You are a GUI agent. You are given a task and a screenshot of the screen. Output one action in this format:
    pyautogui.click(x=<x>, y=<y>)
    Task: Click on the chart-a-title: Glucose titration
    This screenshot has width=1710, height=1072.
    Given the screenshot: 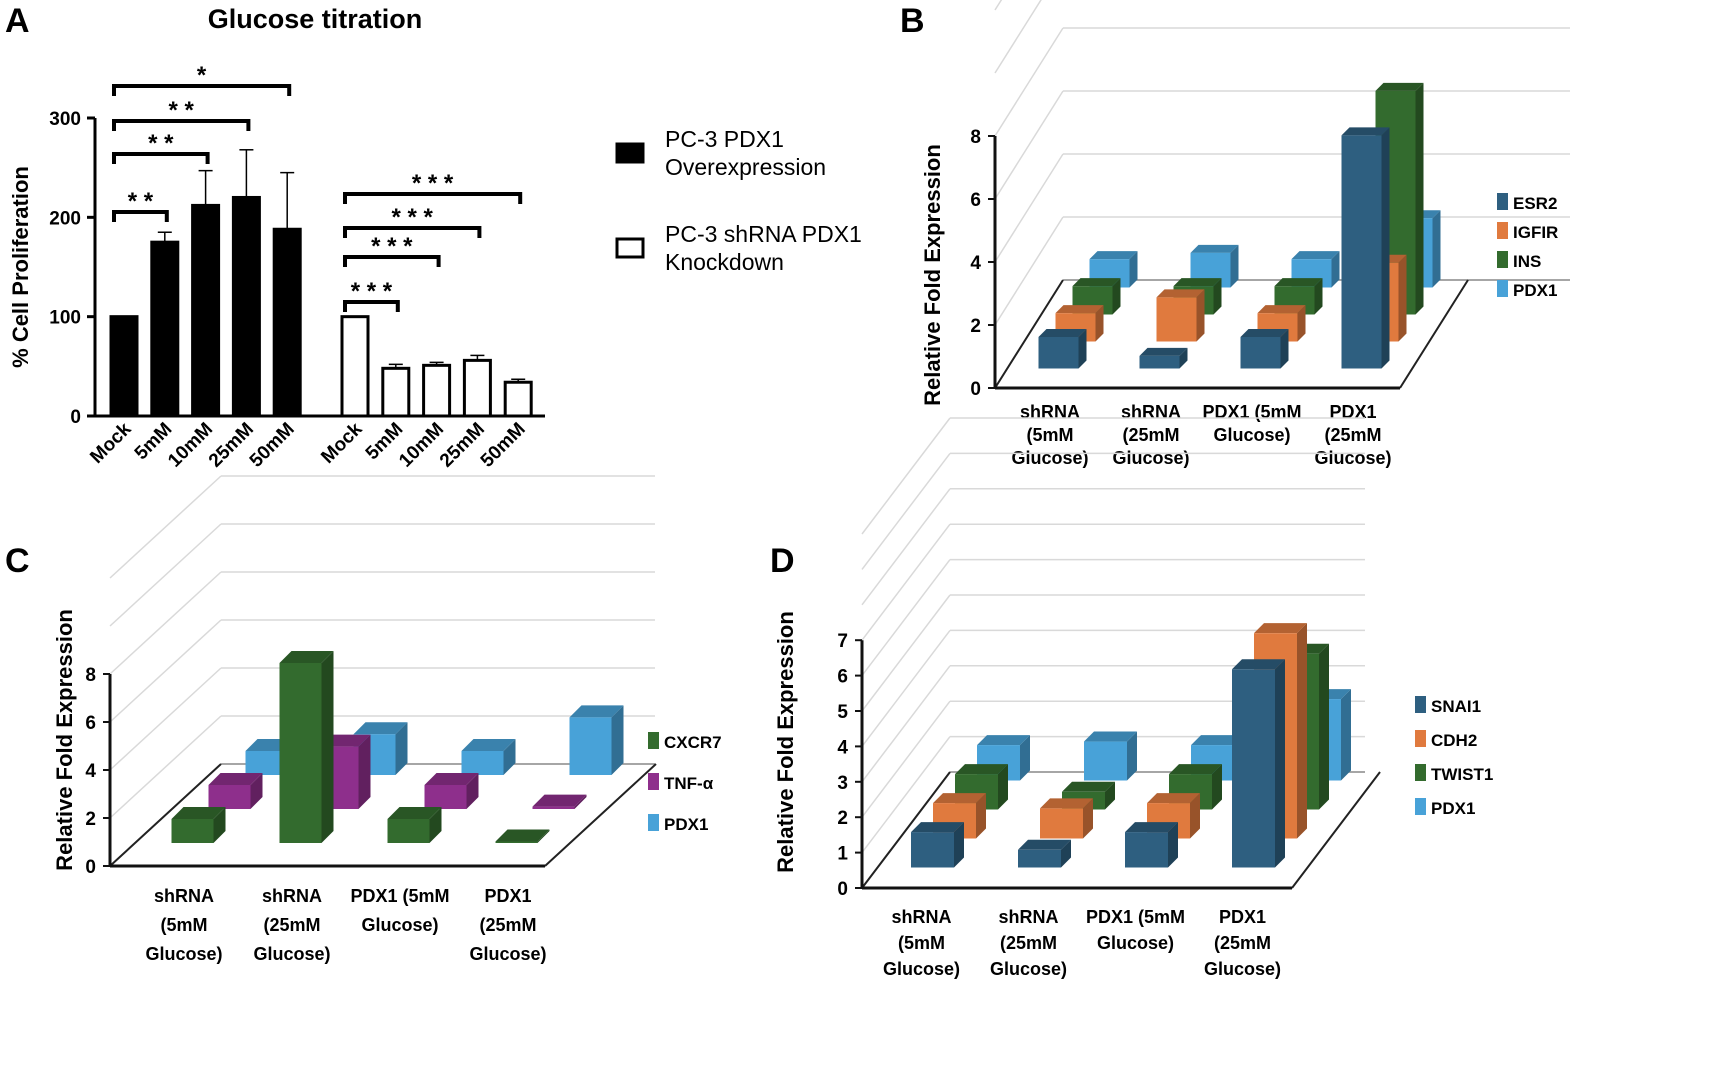 What is the action you would take?
    pyautogui.click(x=315, y=19)
    